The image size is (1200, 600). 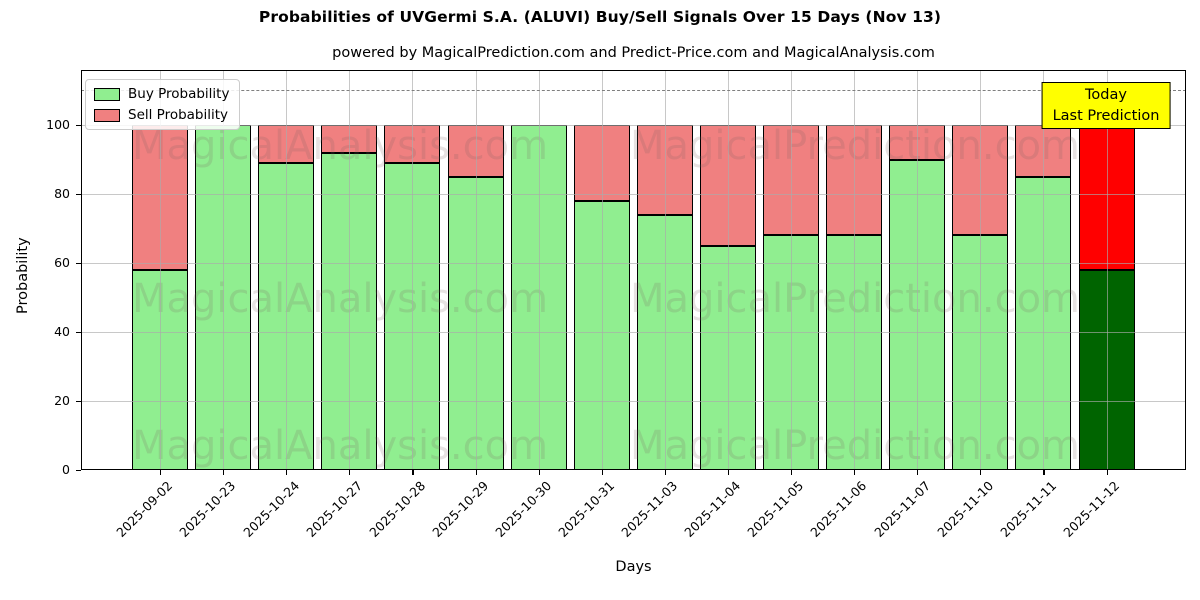 I want to click on x-tick-label: 2025-10-27, so click(x=333, y=509).